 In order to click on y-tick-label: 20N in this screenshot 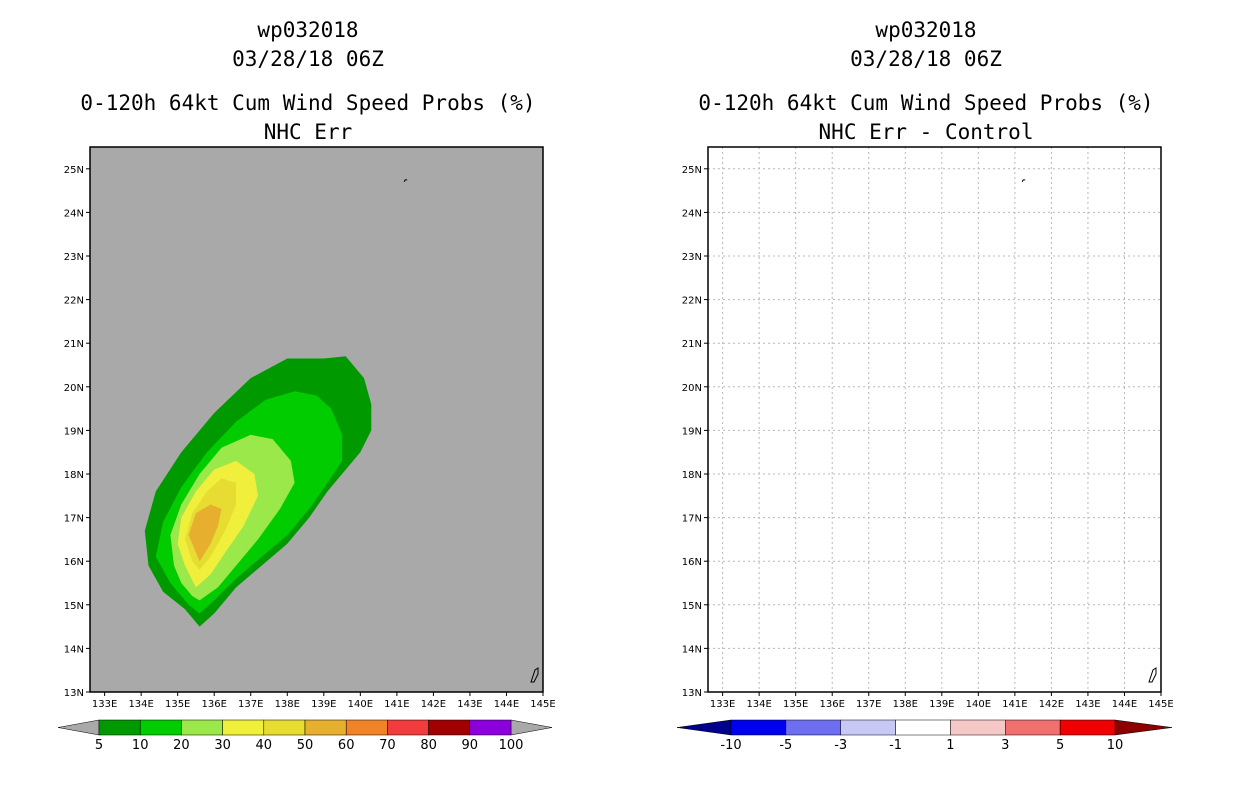, I will do `click(692, 388)`.